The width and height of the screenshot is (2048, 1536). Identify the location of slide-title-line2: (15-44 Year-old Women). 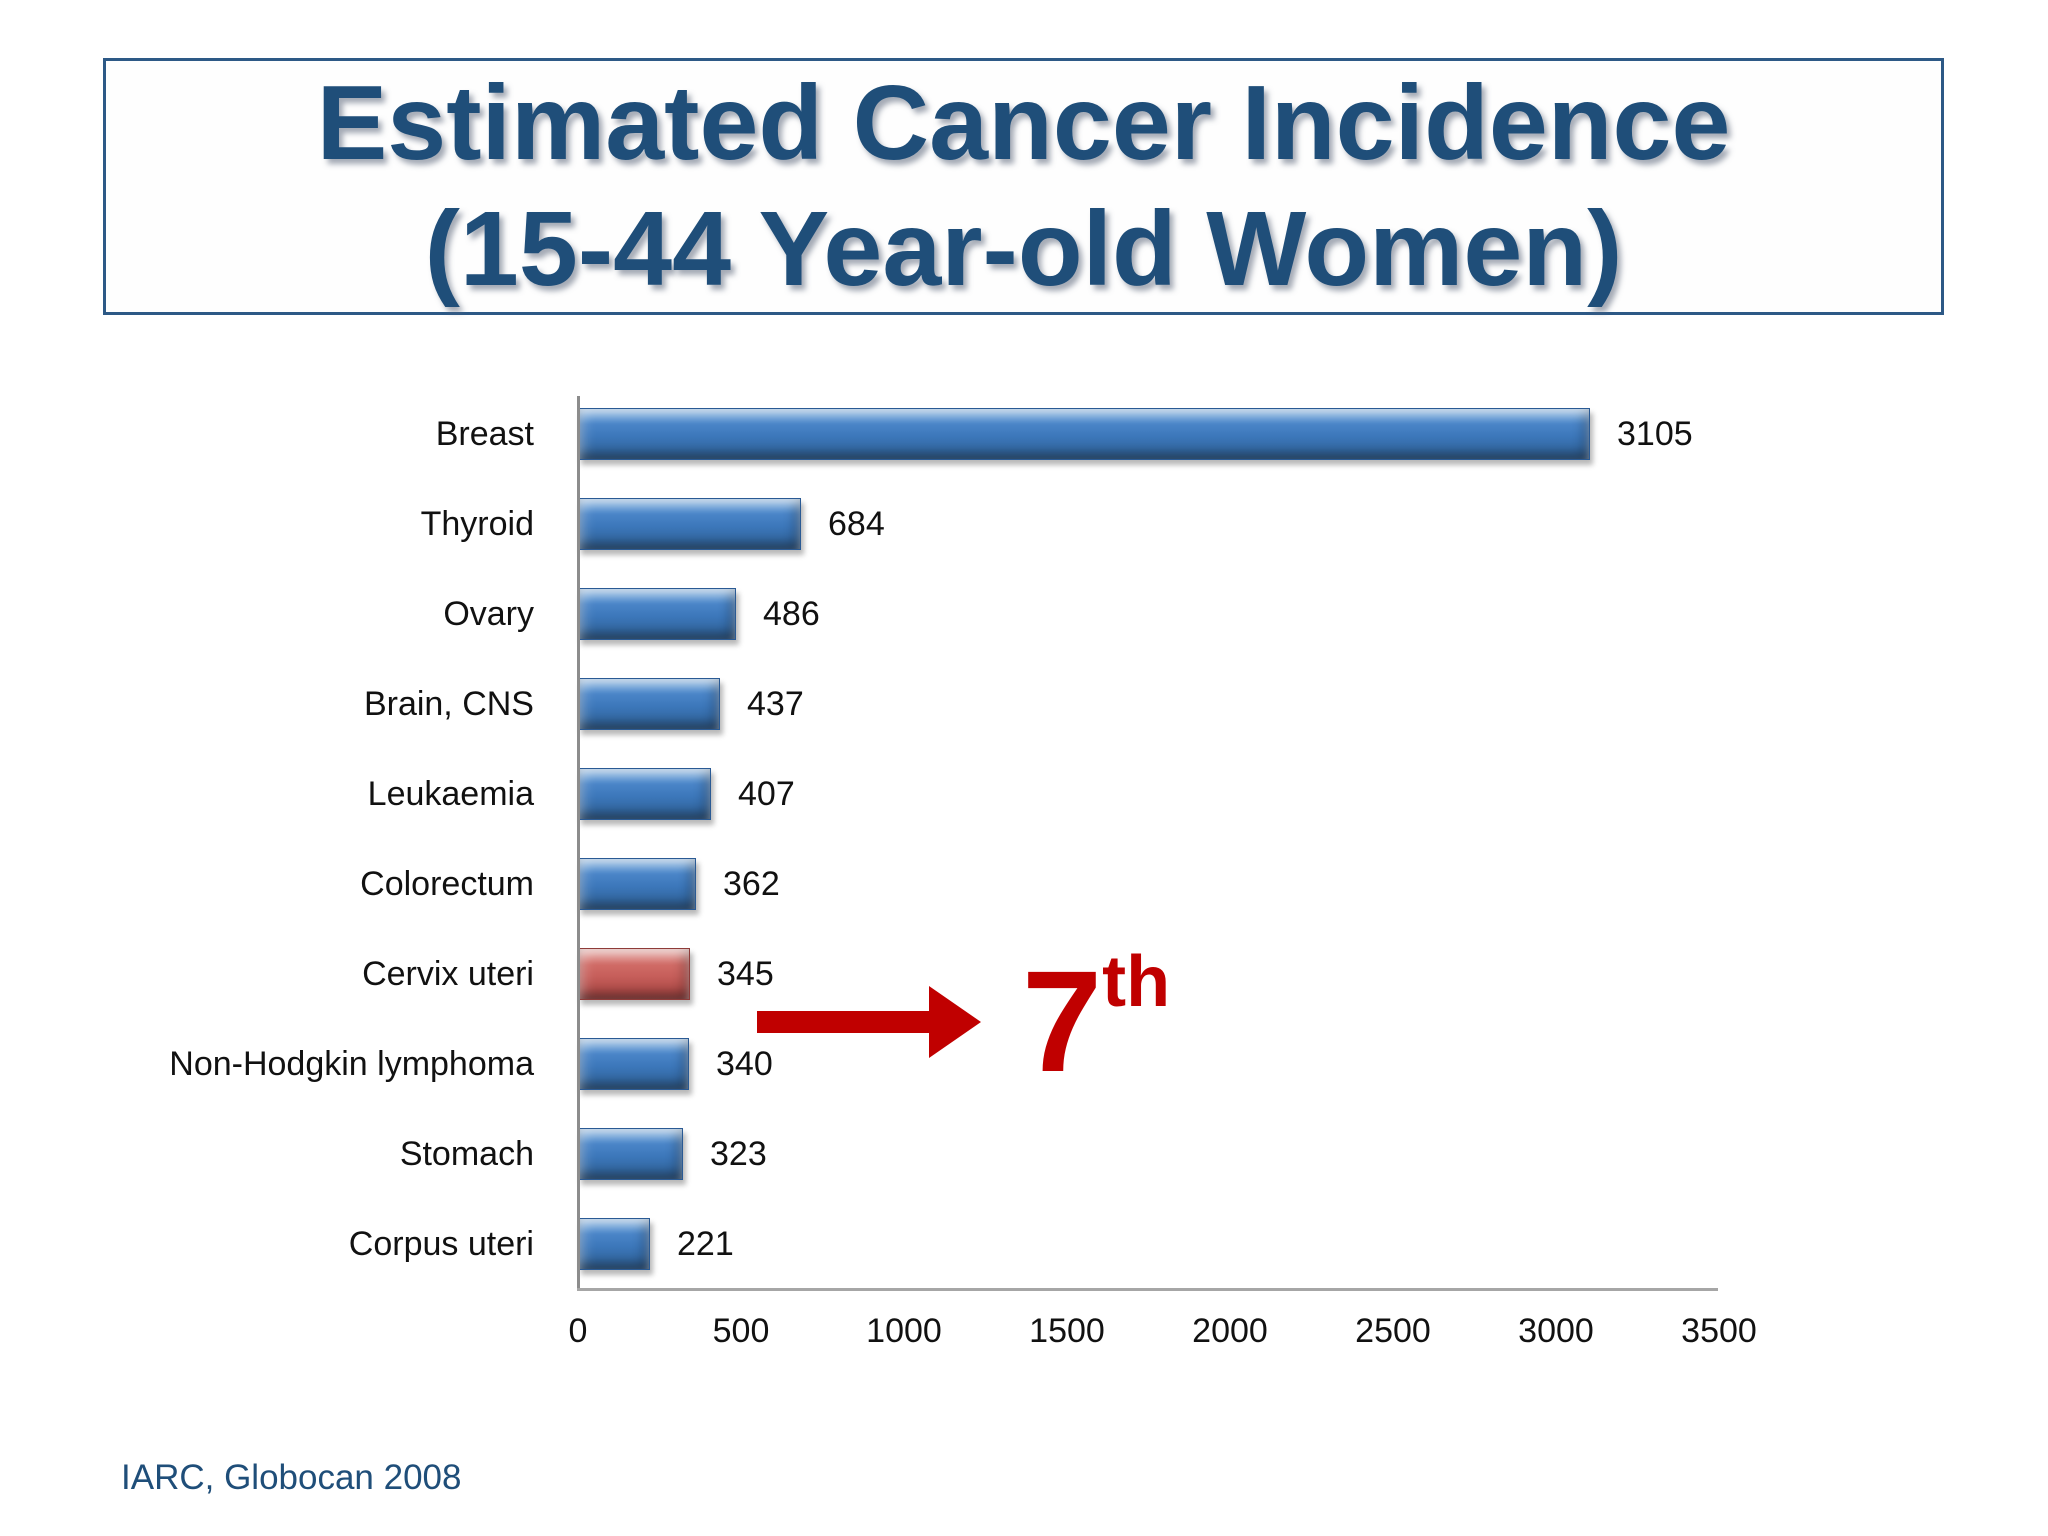
(1023, 248).